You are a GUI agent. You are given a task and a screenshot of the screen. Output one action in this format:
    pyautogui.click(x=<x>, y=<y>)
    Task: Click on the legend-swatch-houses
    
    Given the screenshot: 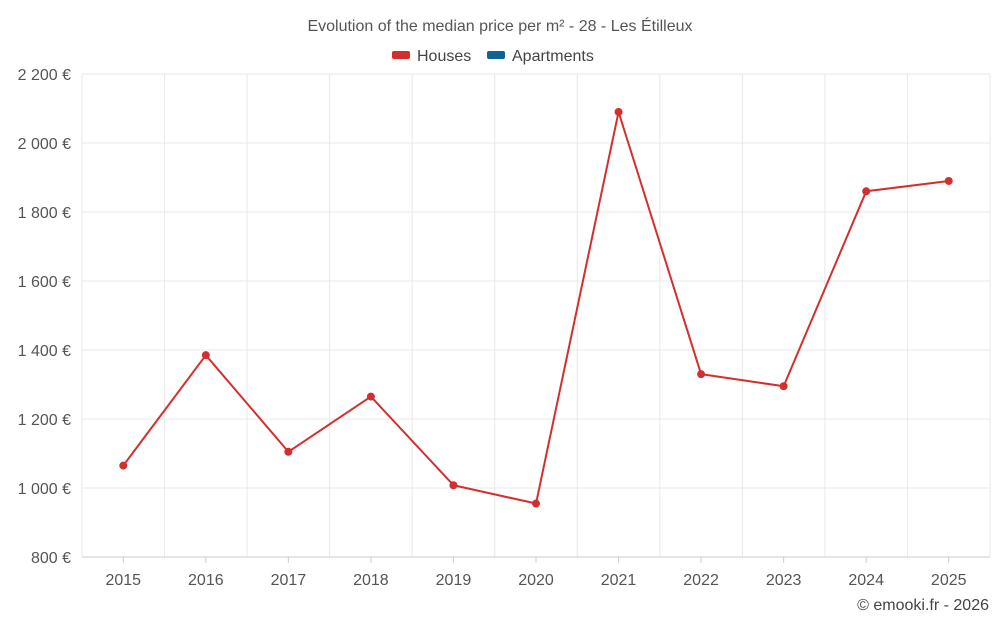 What is the action you would take?
    pyautogui.click(x=401, y=55)
    